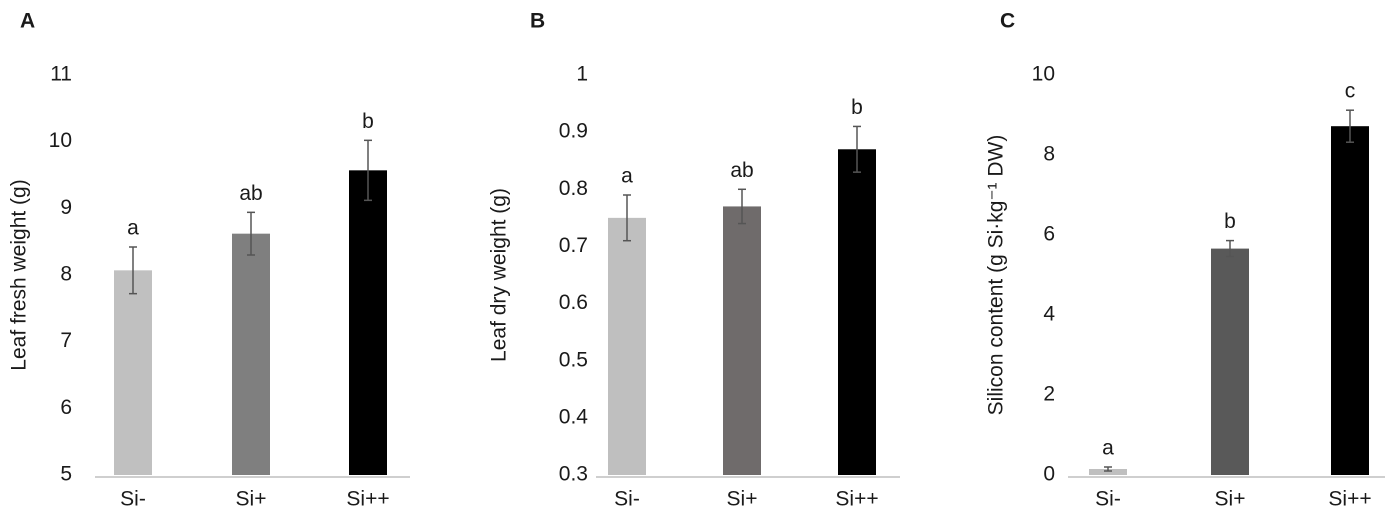 The width and height of the screenshot is (1385, 525). What do you see at coordinates (537, 21) in the screenshot?
I see `panel-title: B` at bounding box center [537, 21].